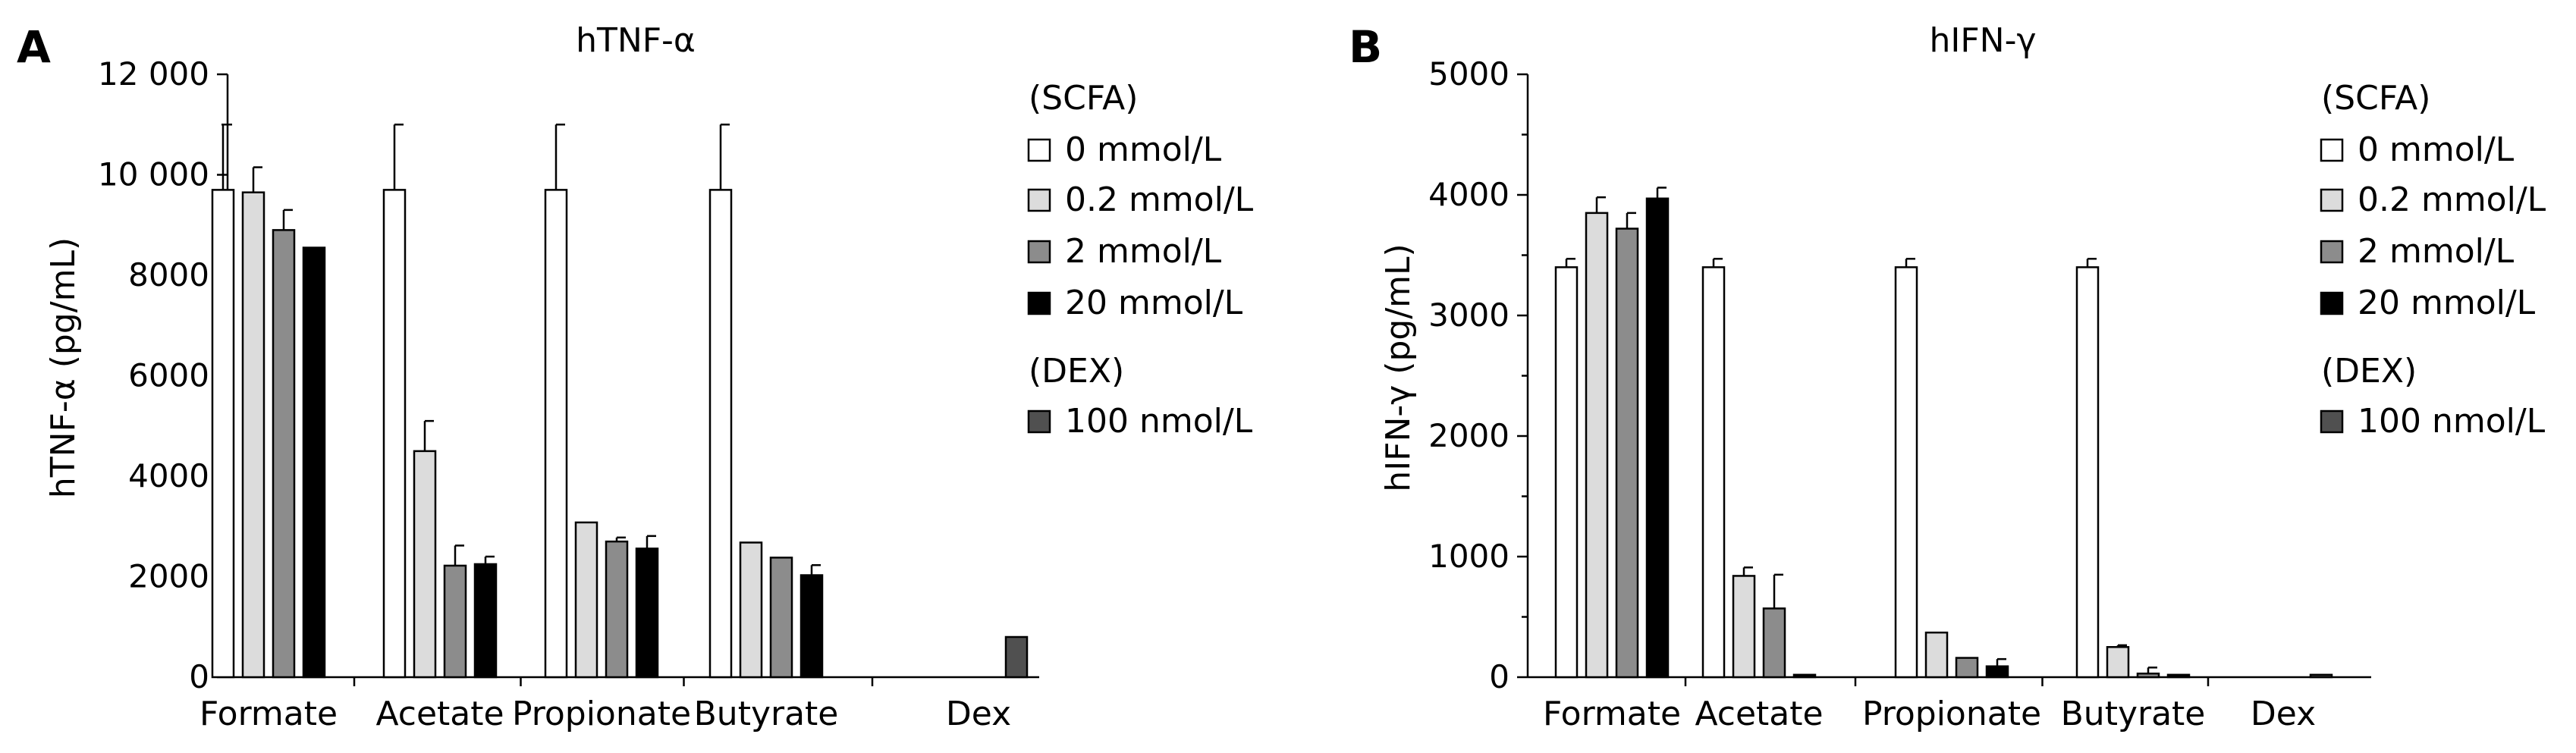 This screenshot has height=753, width=2576. What do you see at coordinates (34, 47) in the screenshot?
I see `panel-letter-a: A` at bounding box center [34, 47].